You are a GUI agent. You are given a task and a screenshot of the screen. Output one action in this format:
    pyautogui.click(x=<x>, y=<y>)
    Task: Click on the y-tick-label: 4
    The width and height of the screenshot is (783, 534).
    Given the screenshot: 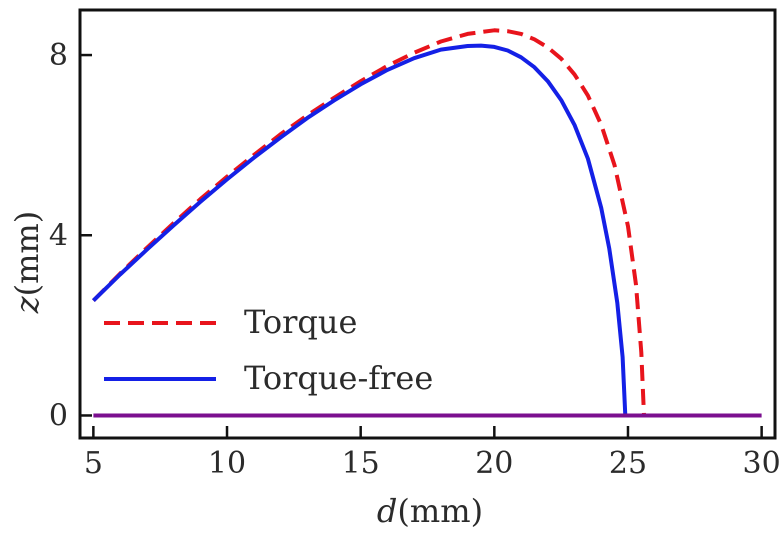 What is the action you would take?
    pyautogui.click(x=58, y=235)
    